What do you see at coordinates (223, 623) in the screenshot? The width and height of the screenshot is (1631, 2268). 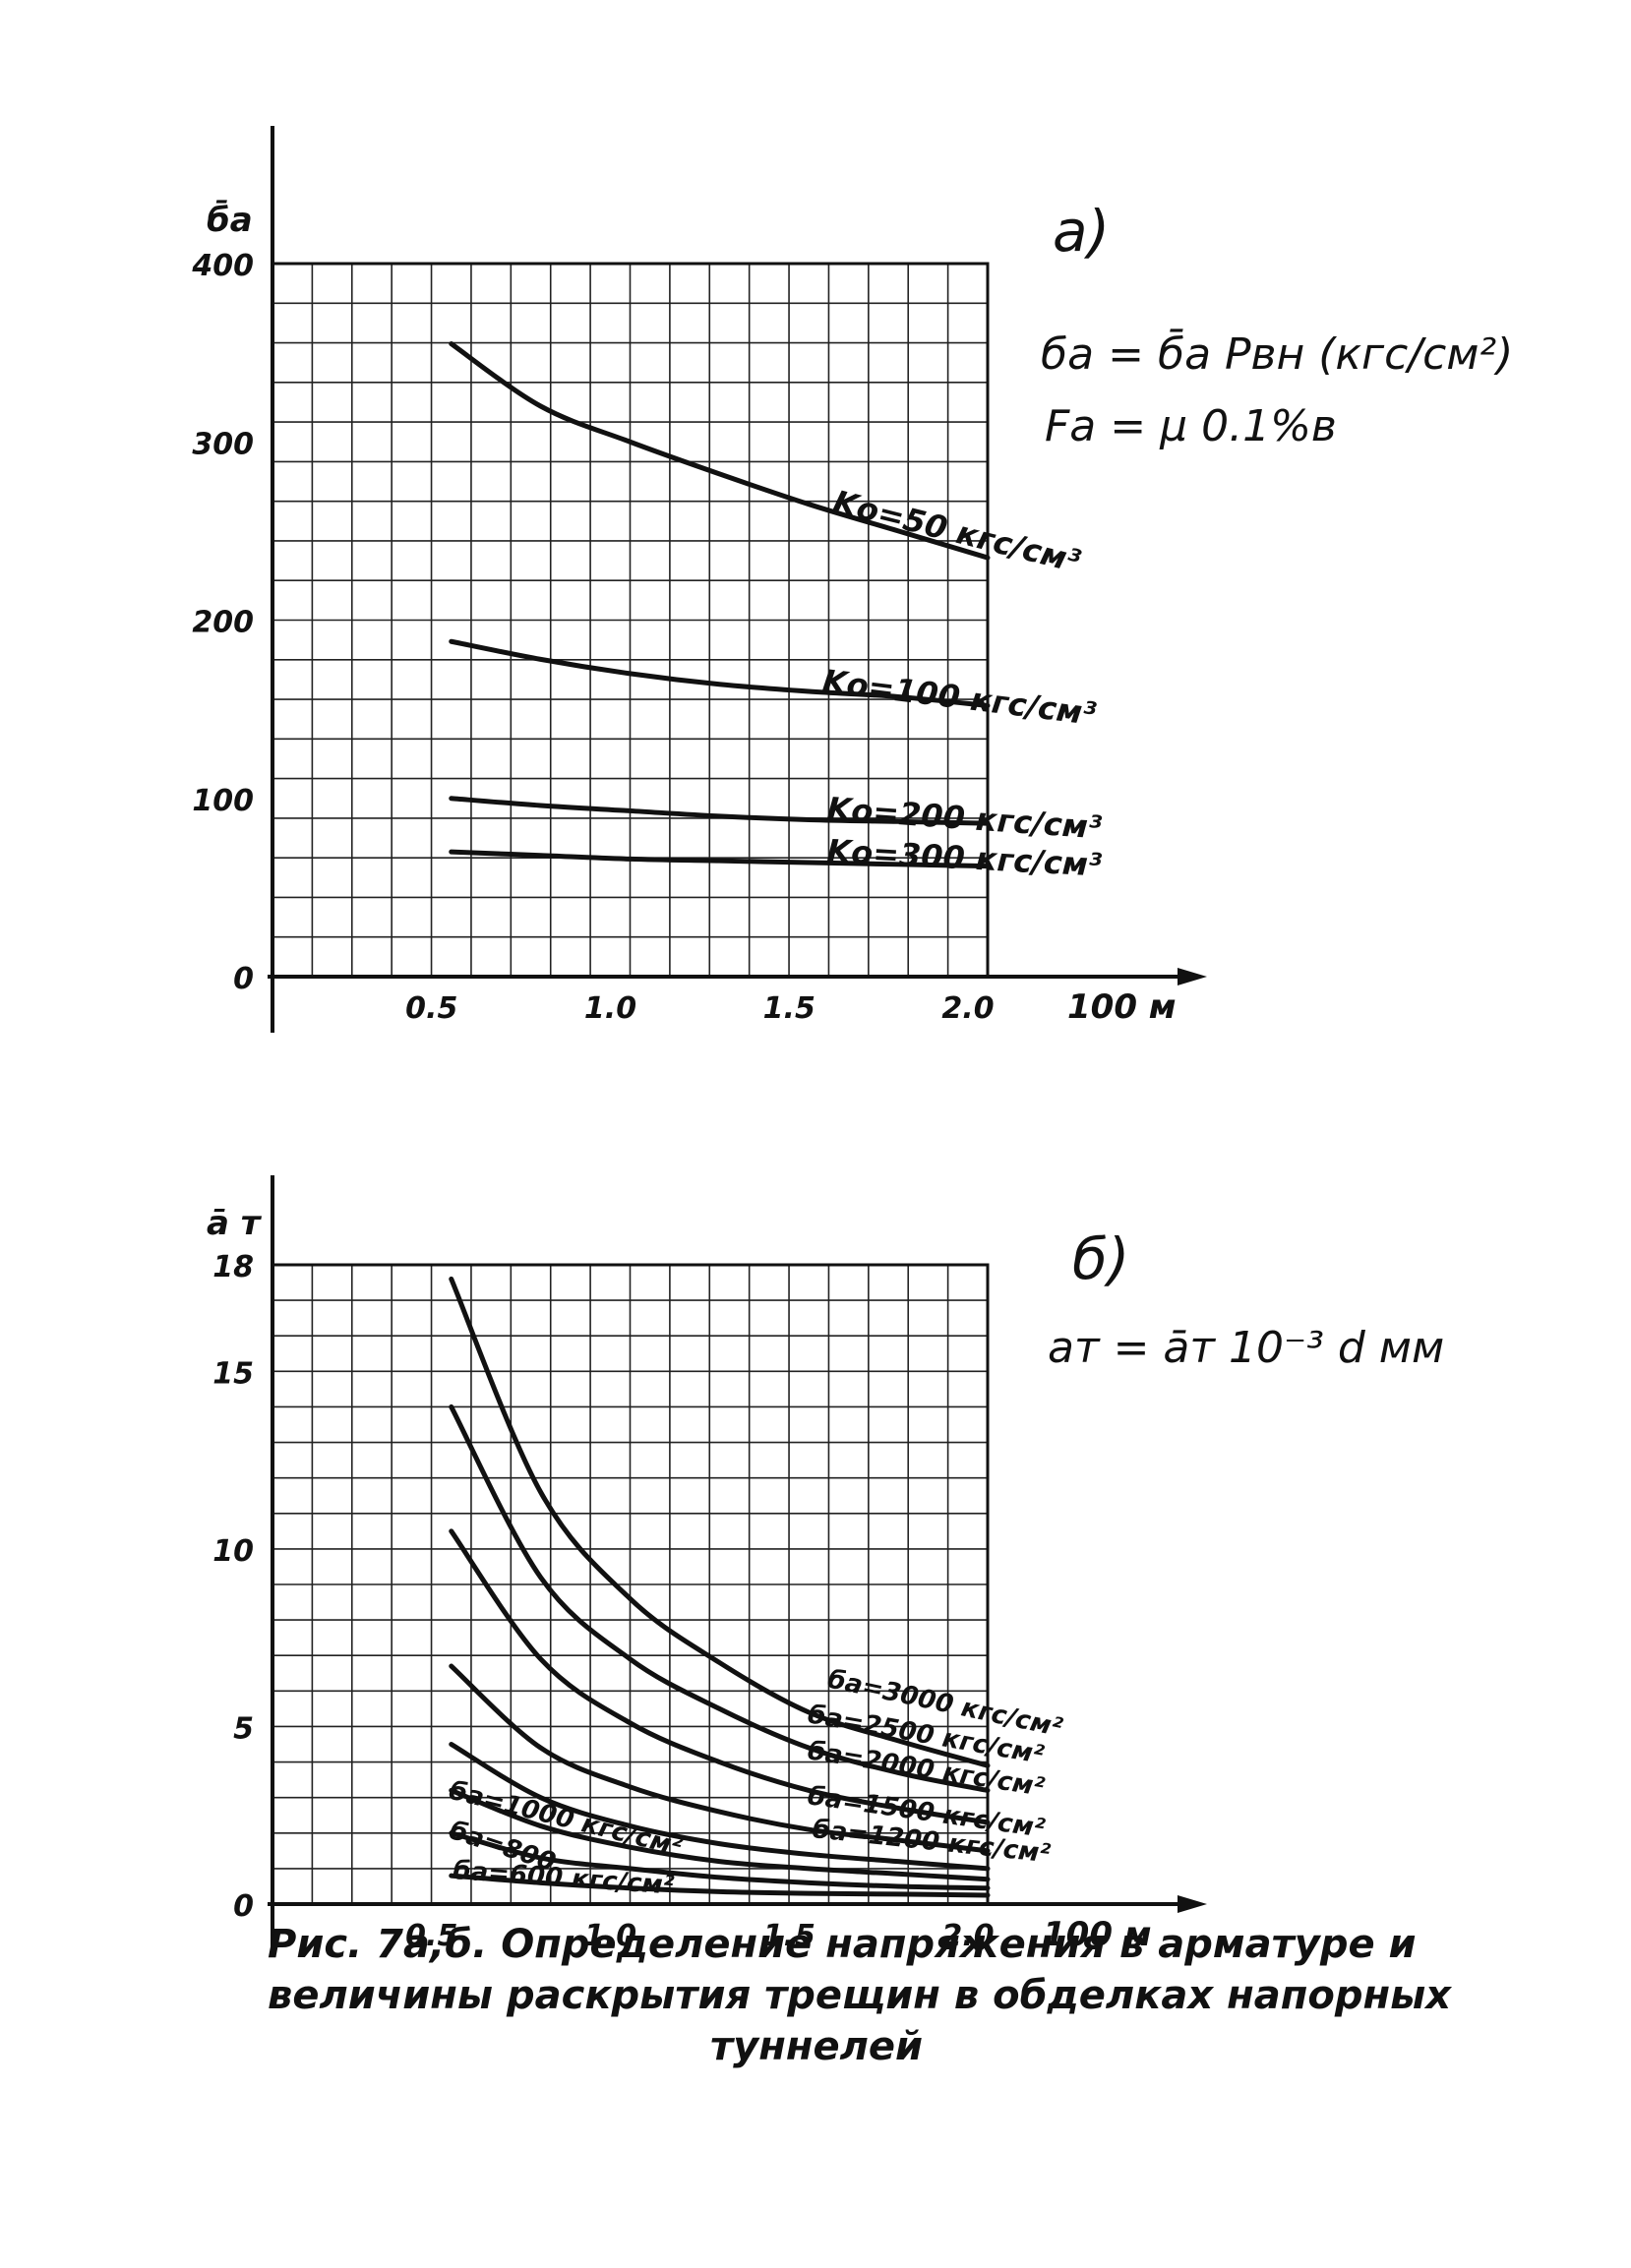 I see `y-tick-label: 200` at bounding box center [223, 623].